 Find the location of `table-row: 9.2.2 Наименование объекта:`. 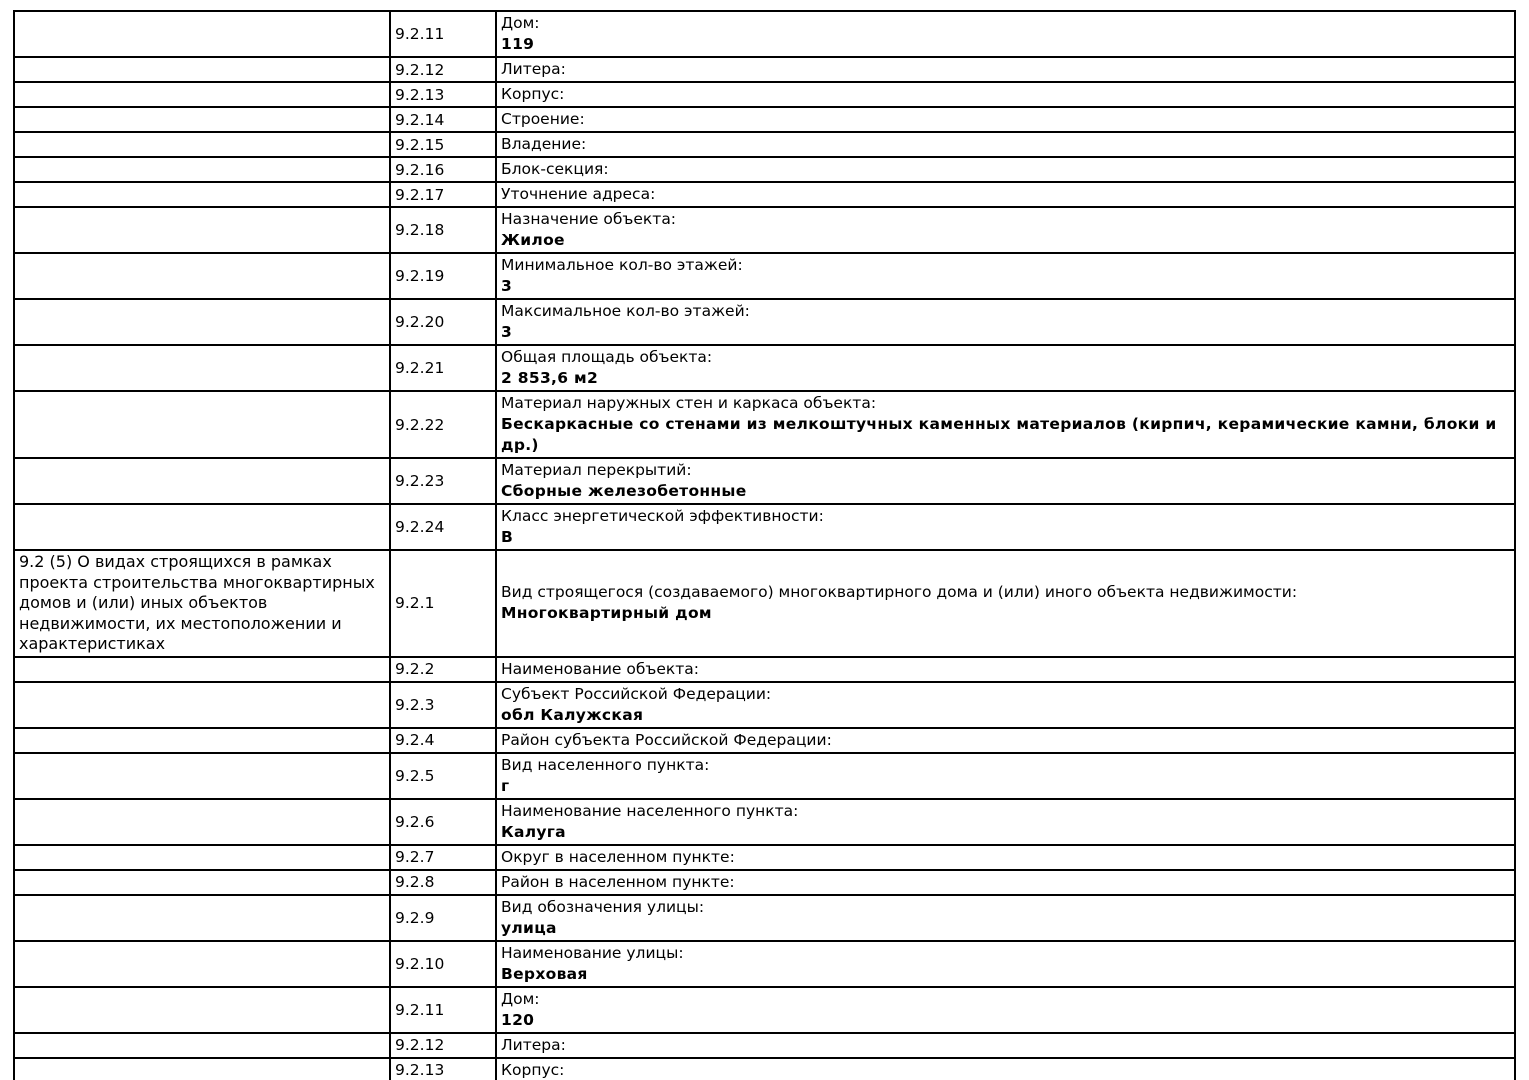

table-row: 9.2.2 Наименование объекта: is located at coordinates (764, 669).